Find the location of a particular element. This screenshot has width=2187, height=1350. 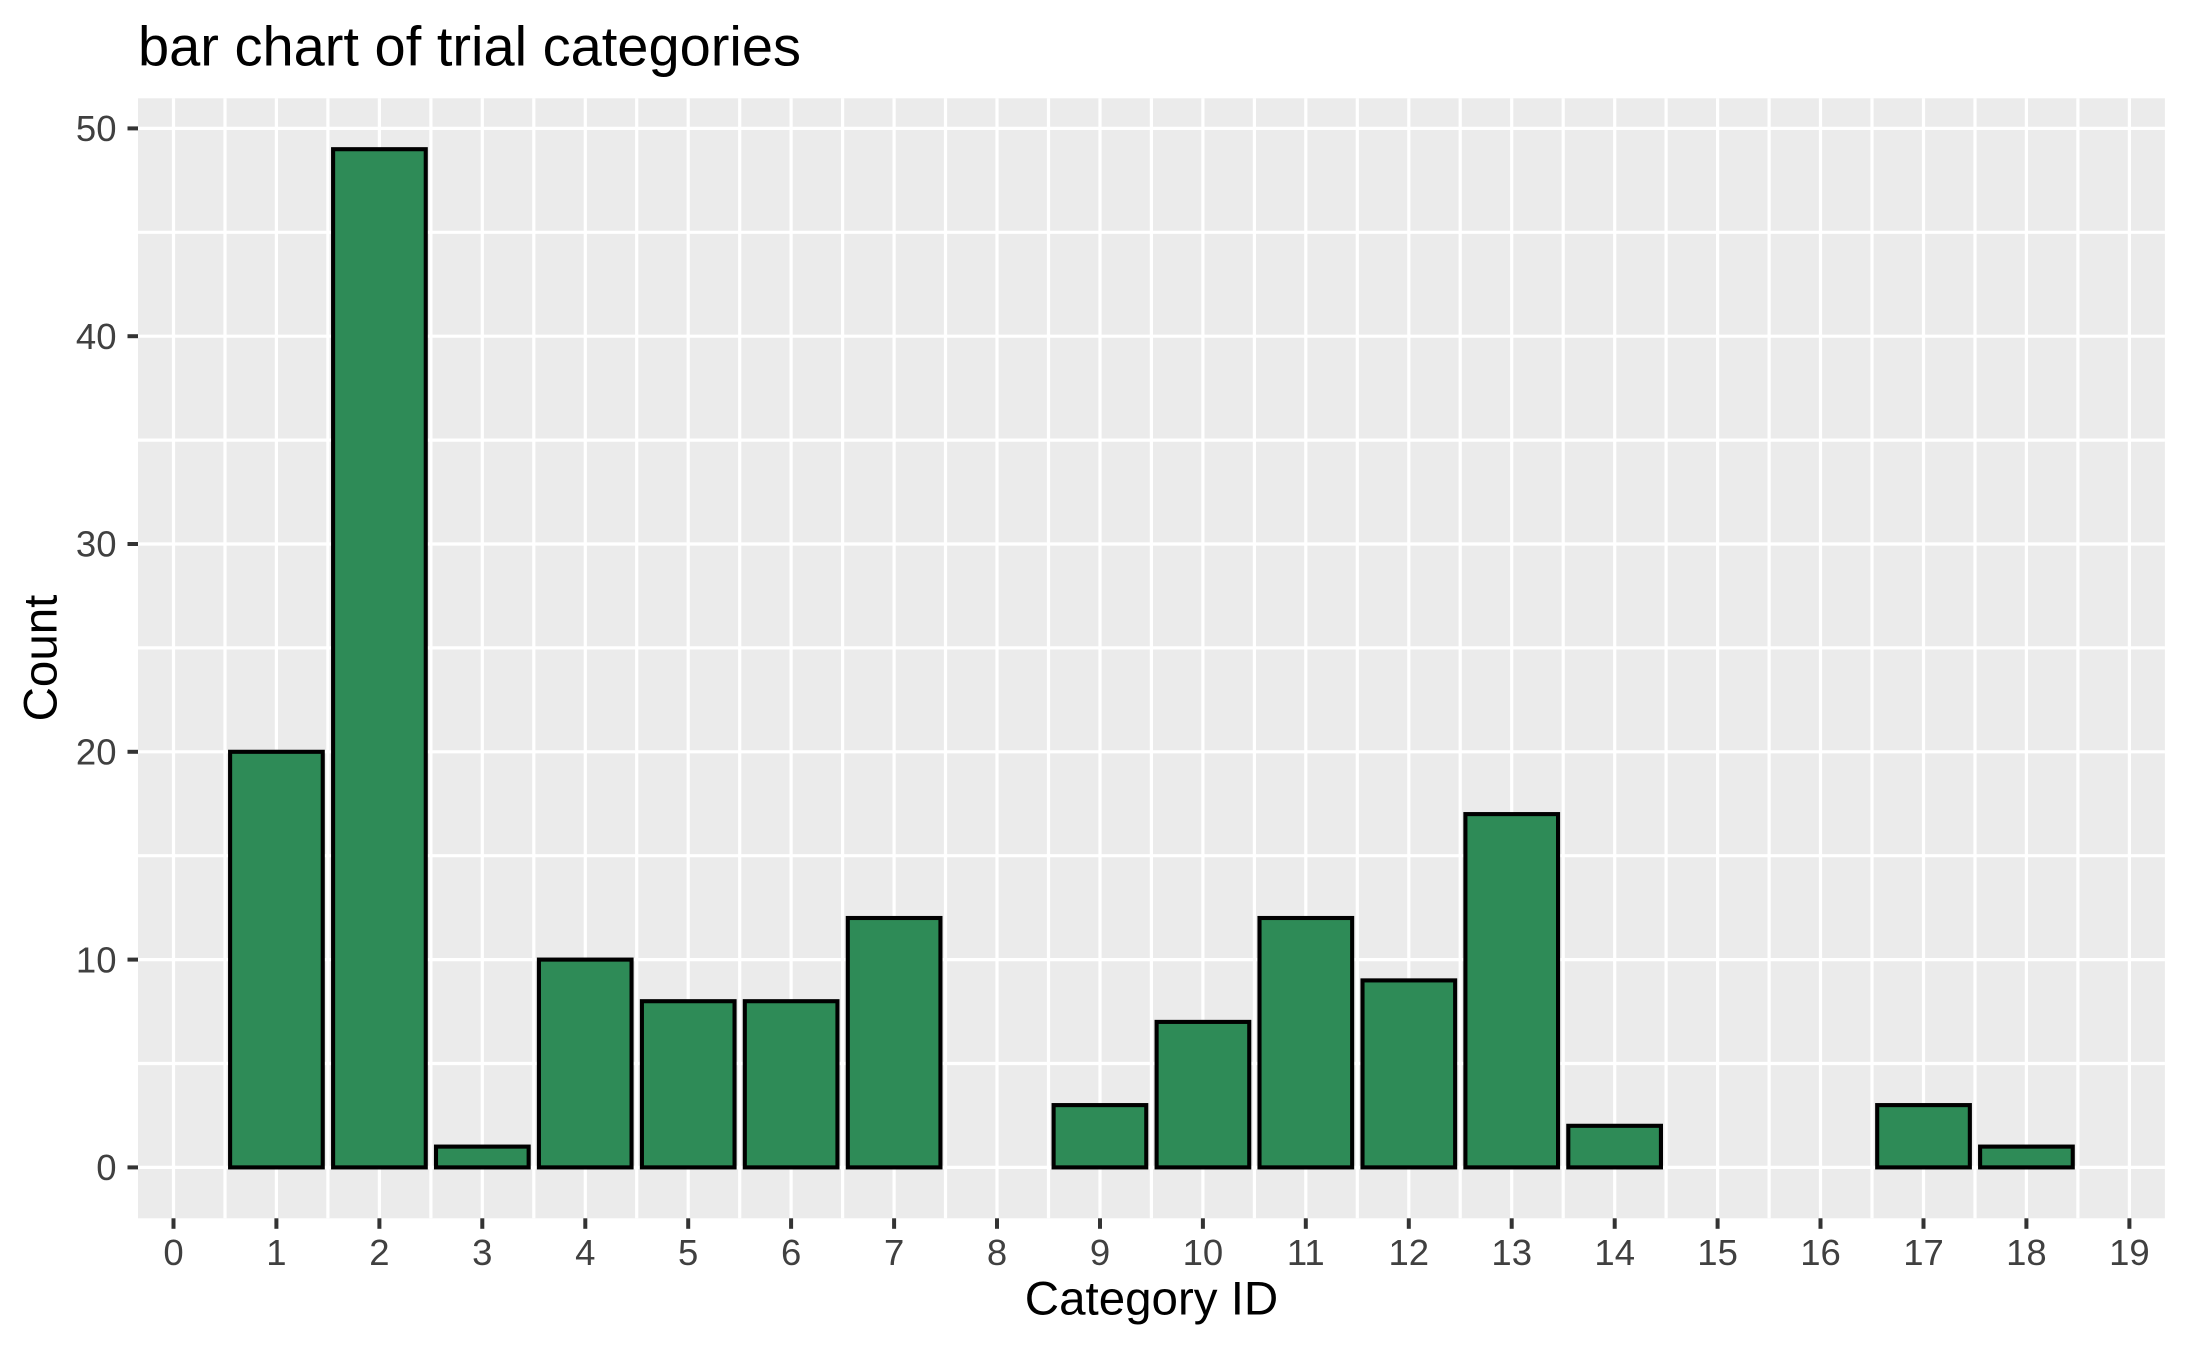

svg-text: 3 is located at coordinates (482, 1252).